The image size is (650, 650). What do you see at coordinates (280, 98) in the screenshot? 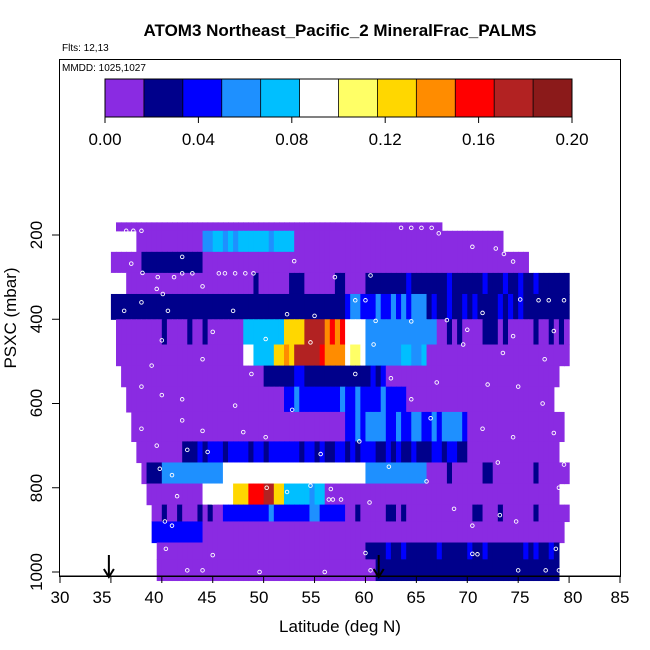
I see `colorbar-segment` at bounding box center [280, 98].